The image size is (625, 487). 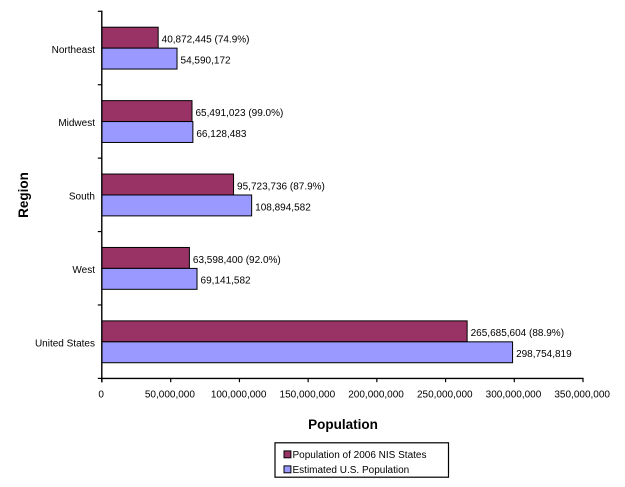 I want to click on svg-text: 350,000,000, so click(x=582, y=395).